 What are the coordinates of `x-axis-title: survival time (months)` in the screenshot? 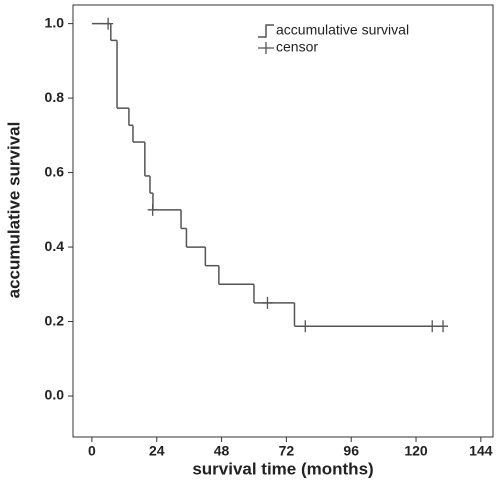 It's located at (282, 468).